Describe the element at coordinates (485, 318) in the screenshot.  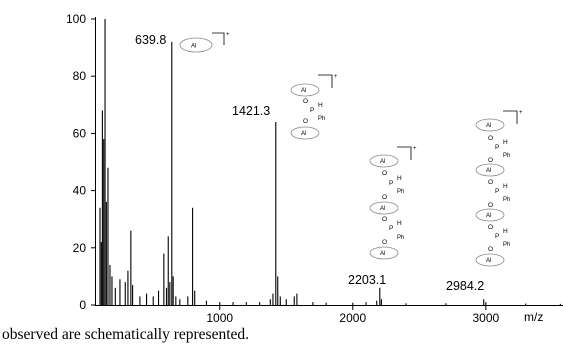
I see `x-tick-label: 3000` at that location.